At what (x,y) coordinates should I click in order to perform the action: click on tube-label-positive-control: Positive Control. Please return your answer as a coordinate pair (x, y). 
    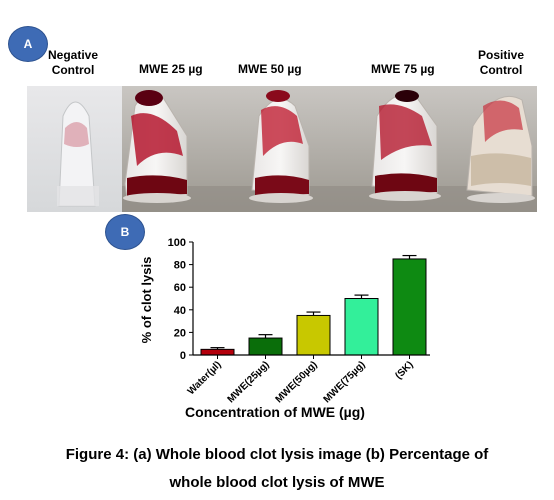
    Looking at the image, I should click on (501, 63).